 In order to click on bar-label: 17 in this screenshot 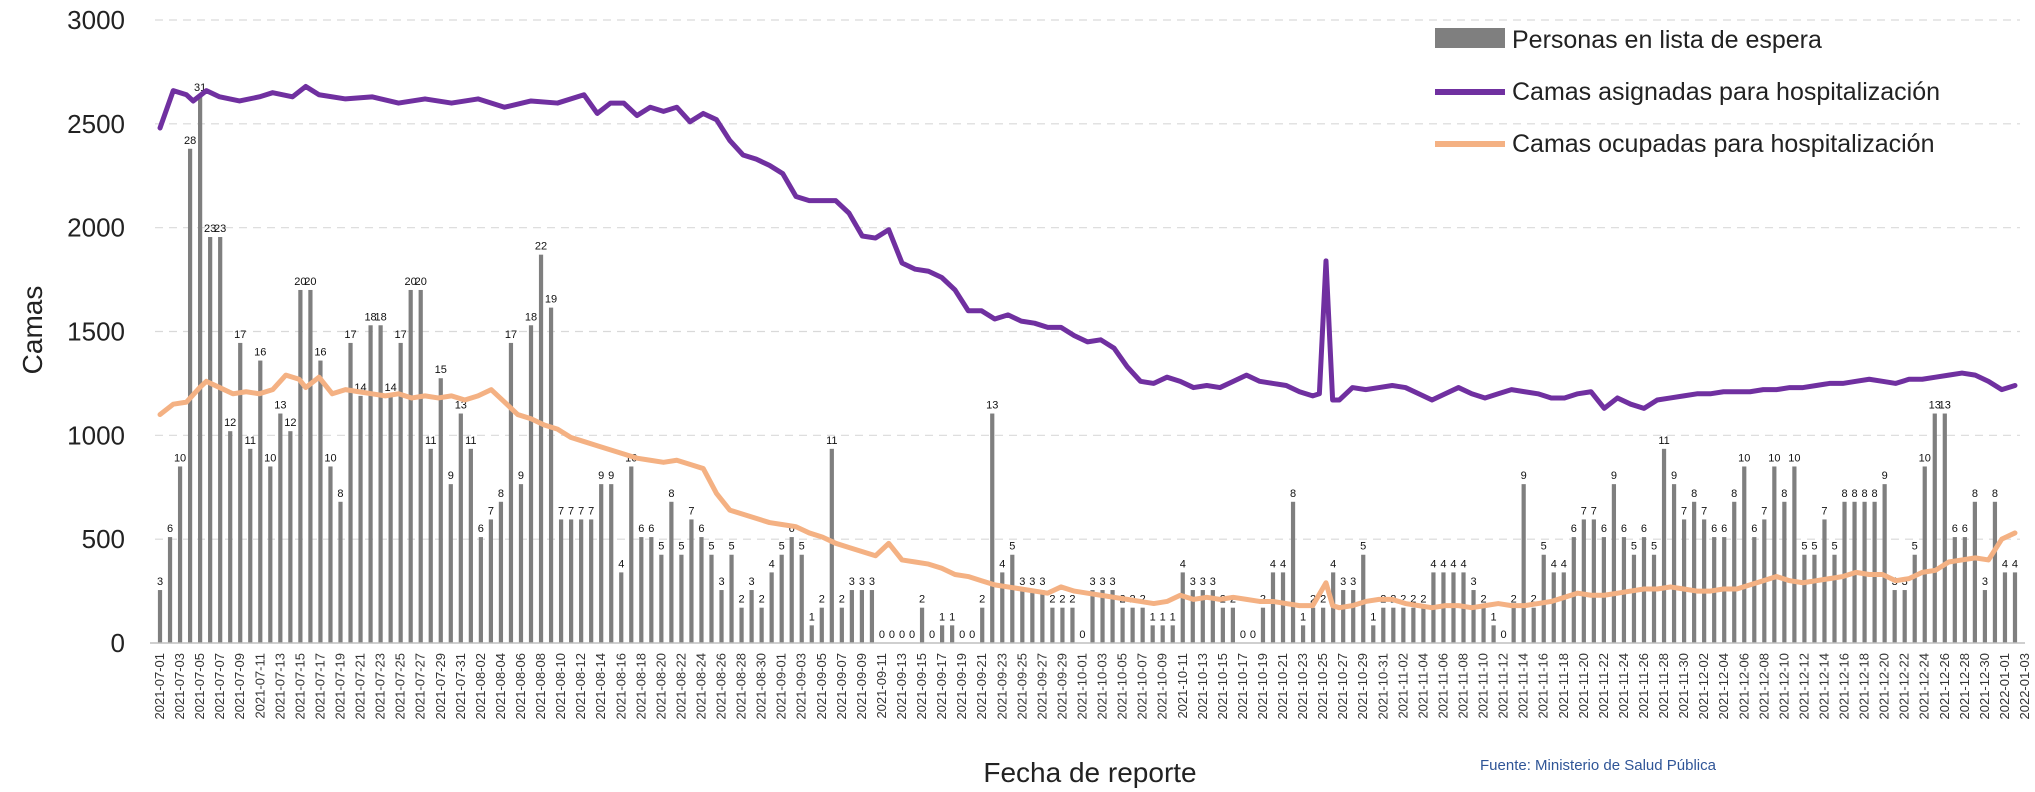, I will do `click(401, 335)`.